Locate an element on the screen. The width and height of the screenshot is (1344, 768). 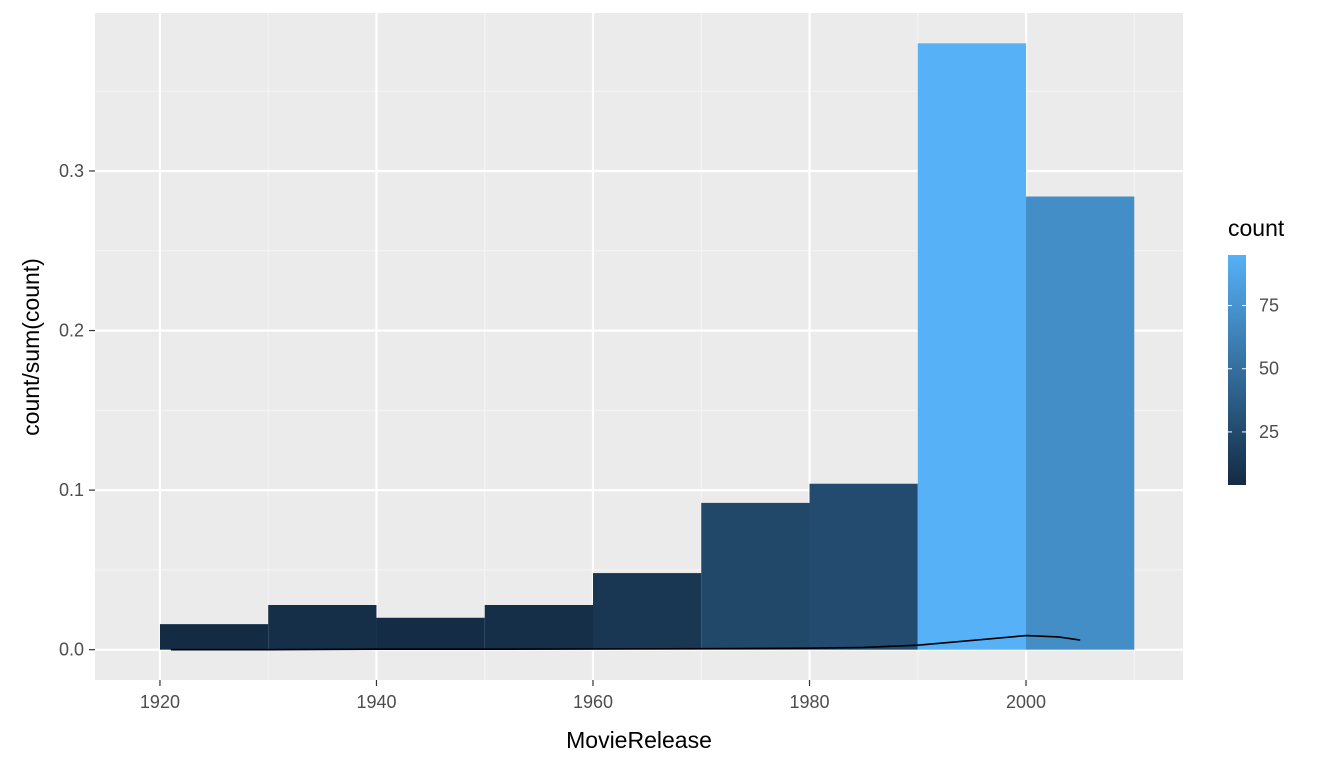
x-tick-label: 1960 is located at coordinates (593, 702).